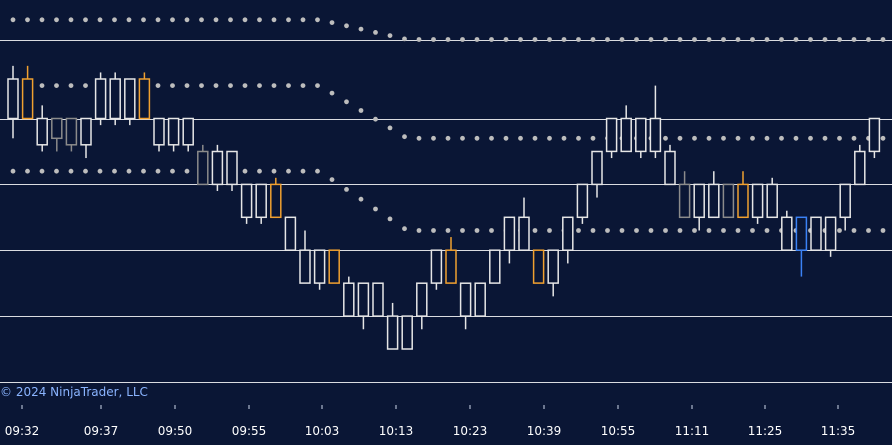 This screenshot has height=445, width=892. What do you see at coordinates (838, 431) in the screenshot?
I see `time-tick-label: 11:35` at bounding box center [838, 431].